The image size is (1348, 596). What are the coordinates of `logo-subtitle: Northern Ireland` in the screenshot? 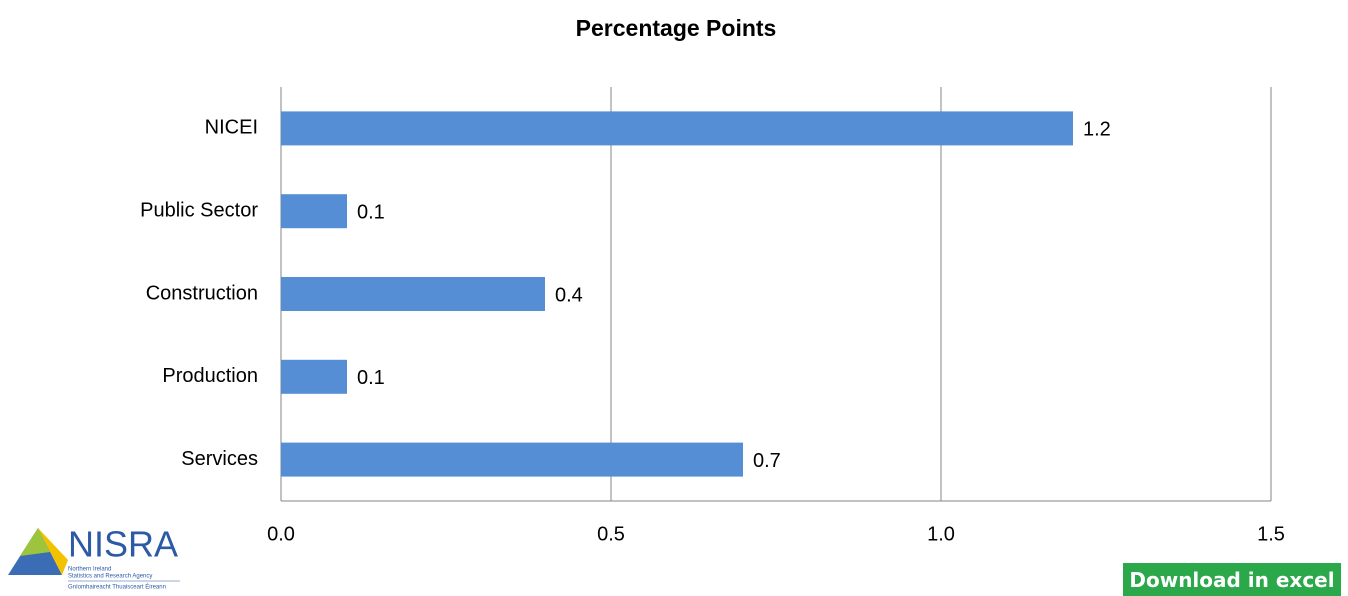 It's located at (89, 570).